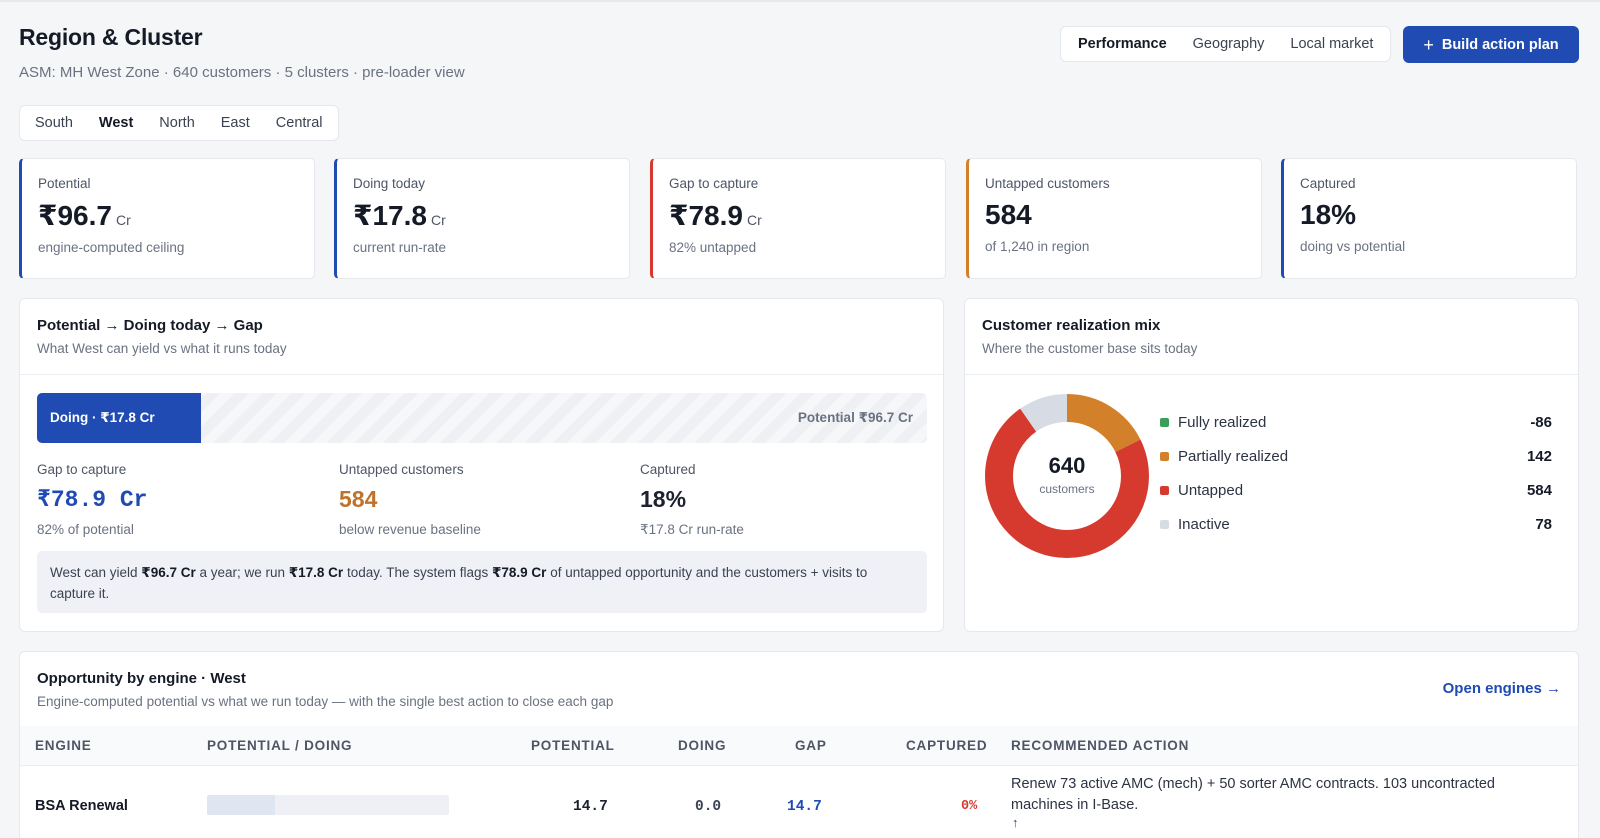  Describe the element at coordinates (947, 745) in the screenshot. I see `col-captured: CAPTURED` at that location.